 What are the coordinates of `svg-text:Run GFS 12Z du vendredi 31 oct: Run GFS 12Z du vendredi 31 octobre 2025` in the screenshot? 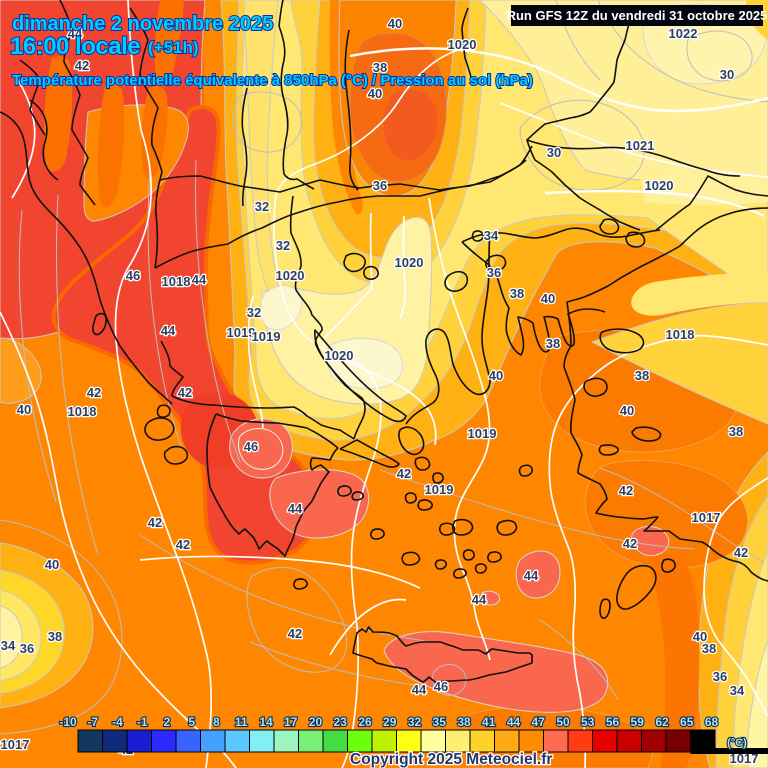 It's located at (637, 15).